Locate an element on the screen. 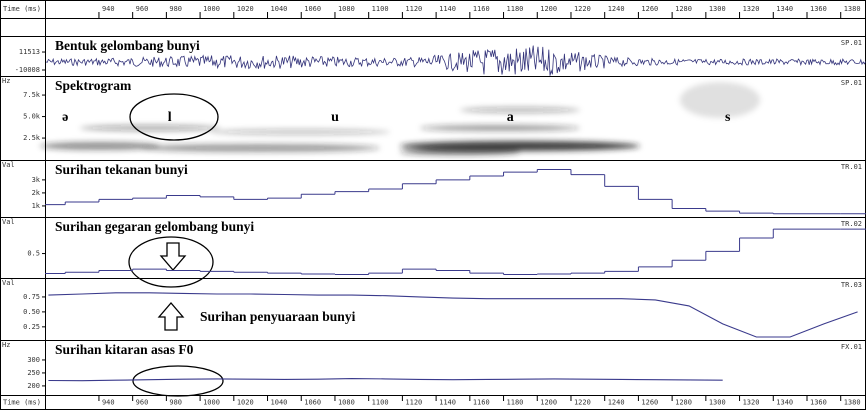  y-tick-label: 0.75 is located at coordinates (31, 297).